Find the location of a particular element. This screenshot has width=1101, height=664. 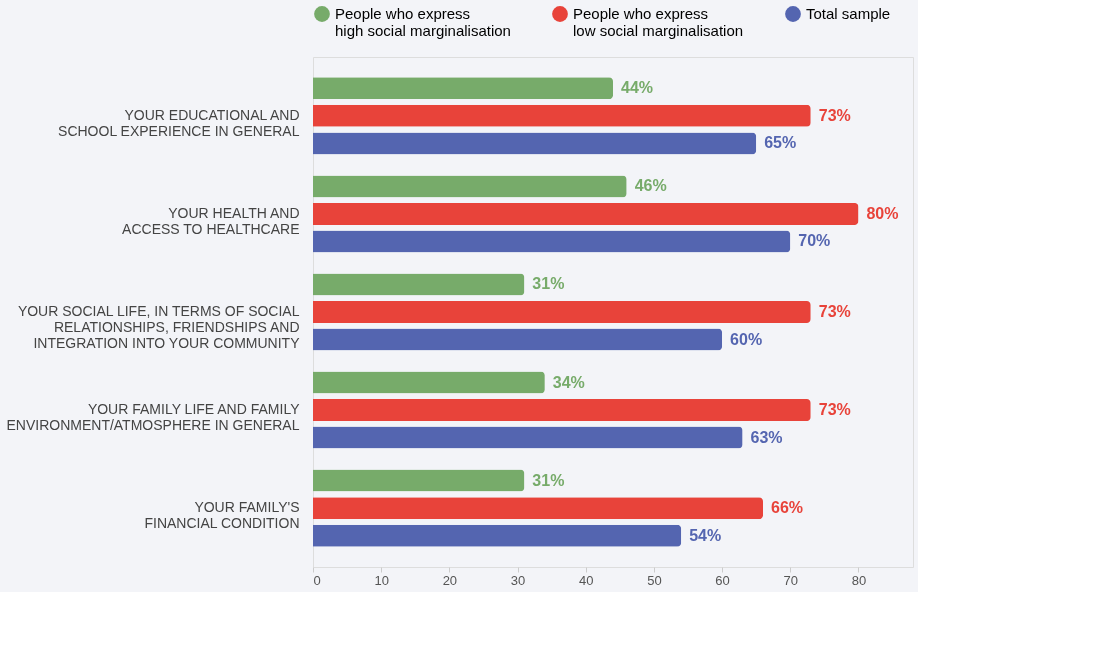

data-label: 63% is located at coordinates (766, 437).